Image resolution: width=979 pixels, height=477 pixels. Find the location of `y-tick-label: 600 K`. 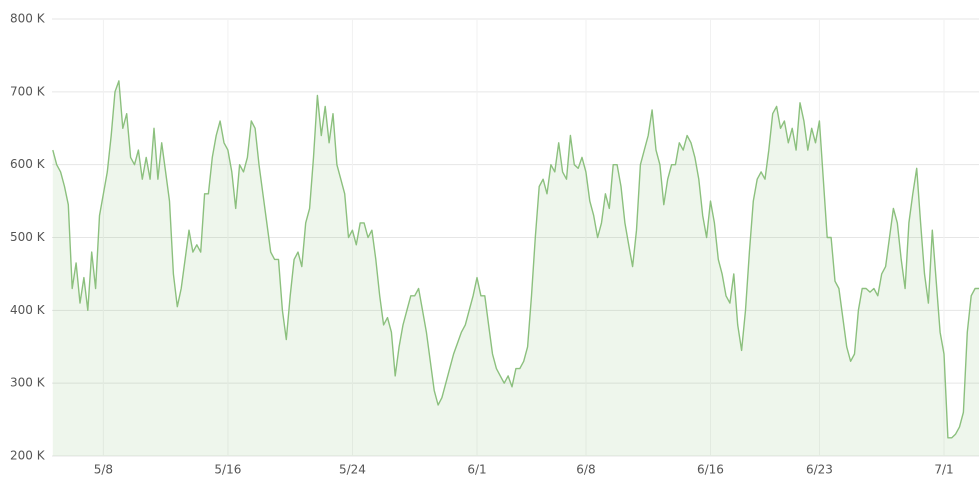

y-tick-label: 600 K is located at coordinates (28, 164).